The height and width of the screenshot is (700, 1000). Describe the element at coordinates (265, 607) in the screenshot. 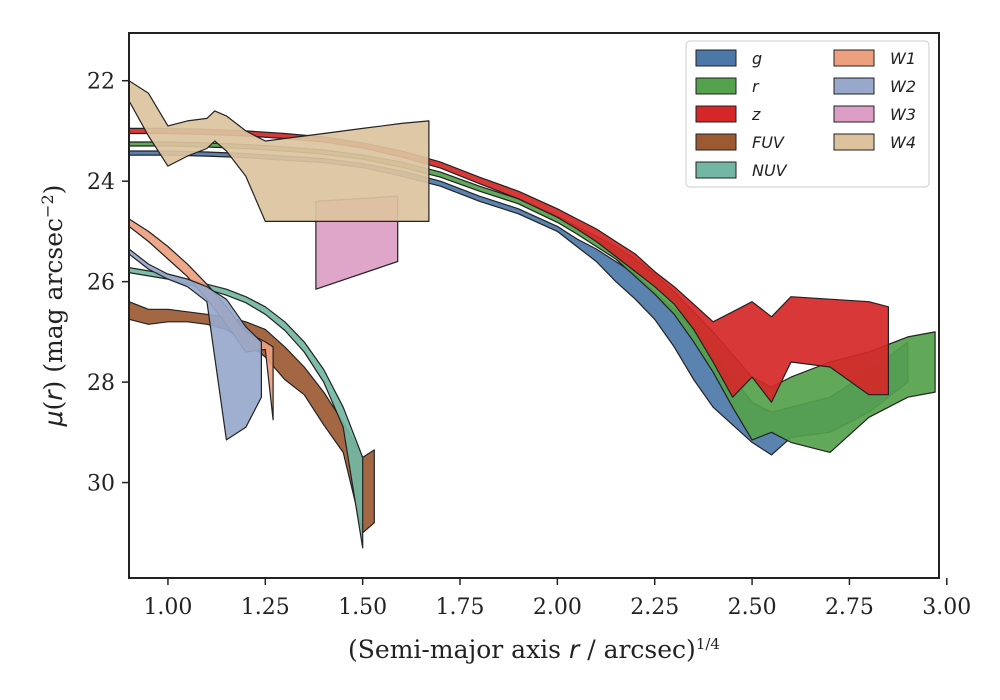

I see `x-tick-label: 1.25` at that location.